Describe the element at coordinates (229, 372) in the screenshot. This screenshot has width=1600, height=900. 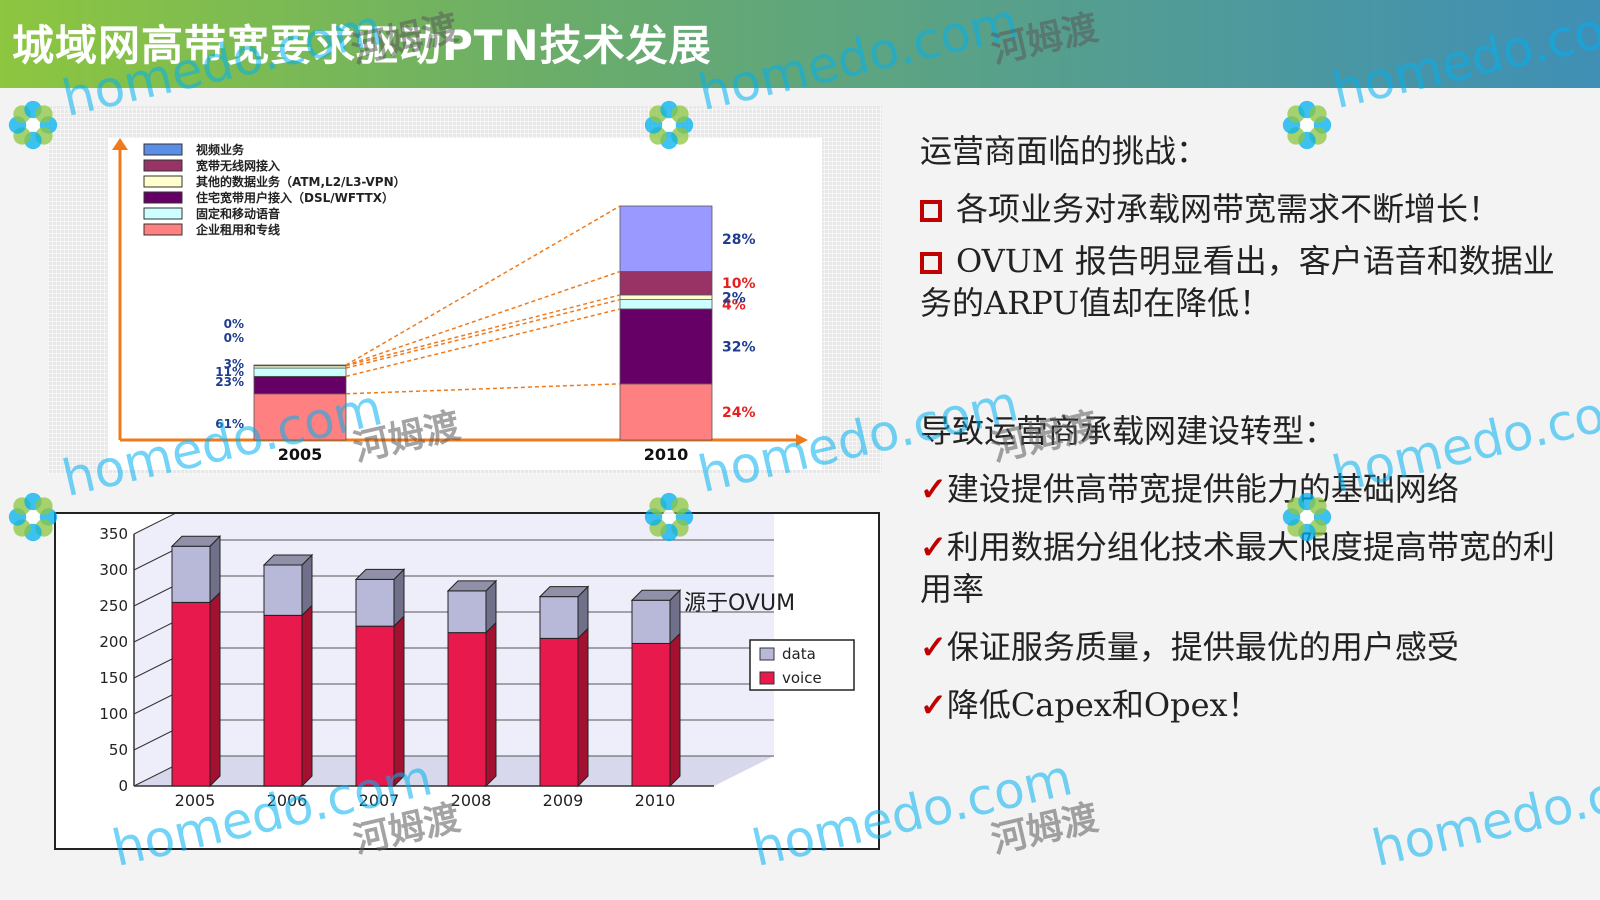
I see `data-label: 11%` at that location.